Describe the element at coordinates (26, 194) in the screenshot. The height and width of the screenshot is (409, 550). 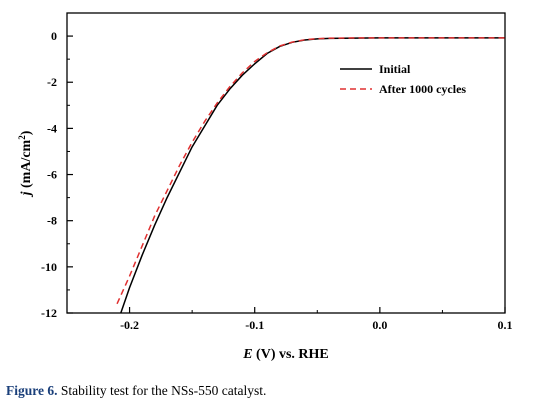
I see `y-axis-symbol: j` at that location.